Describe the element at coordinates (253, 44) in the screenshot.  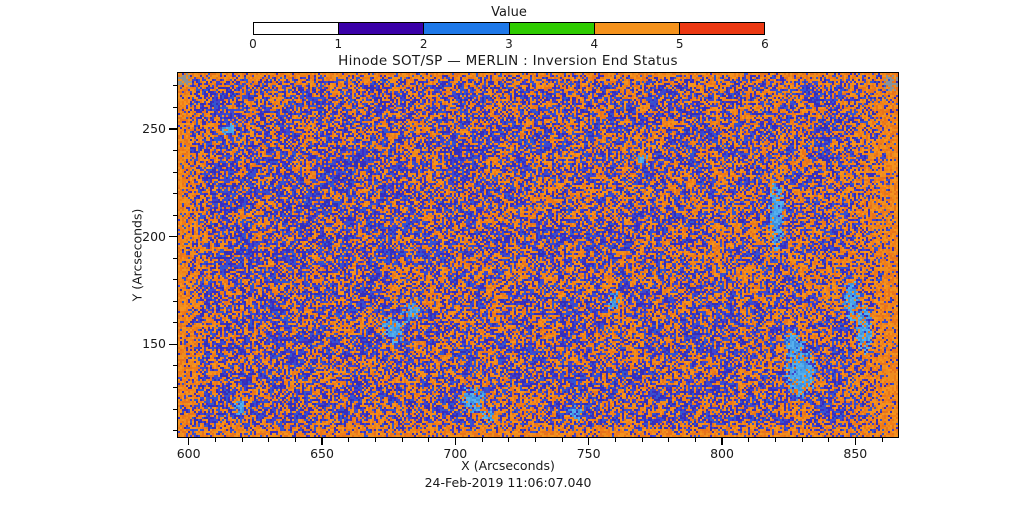
I see `colorbar-tick-label: 0` at that location.